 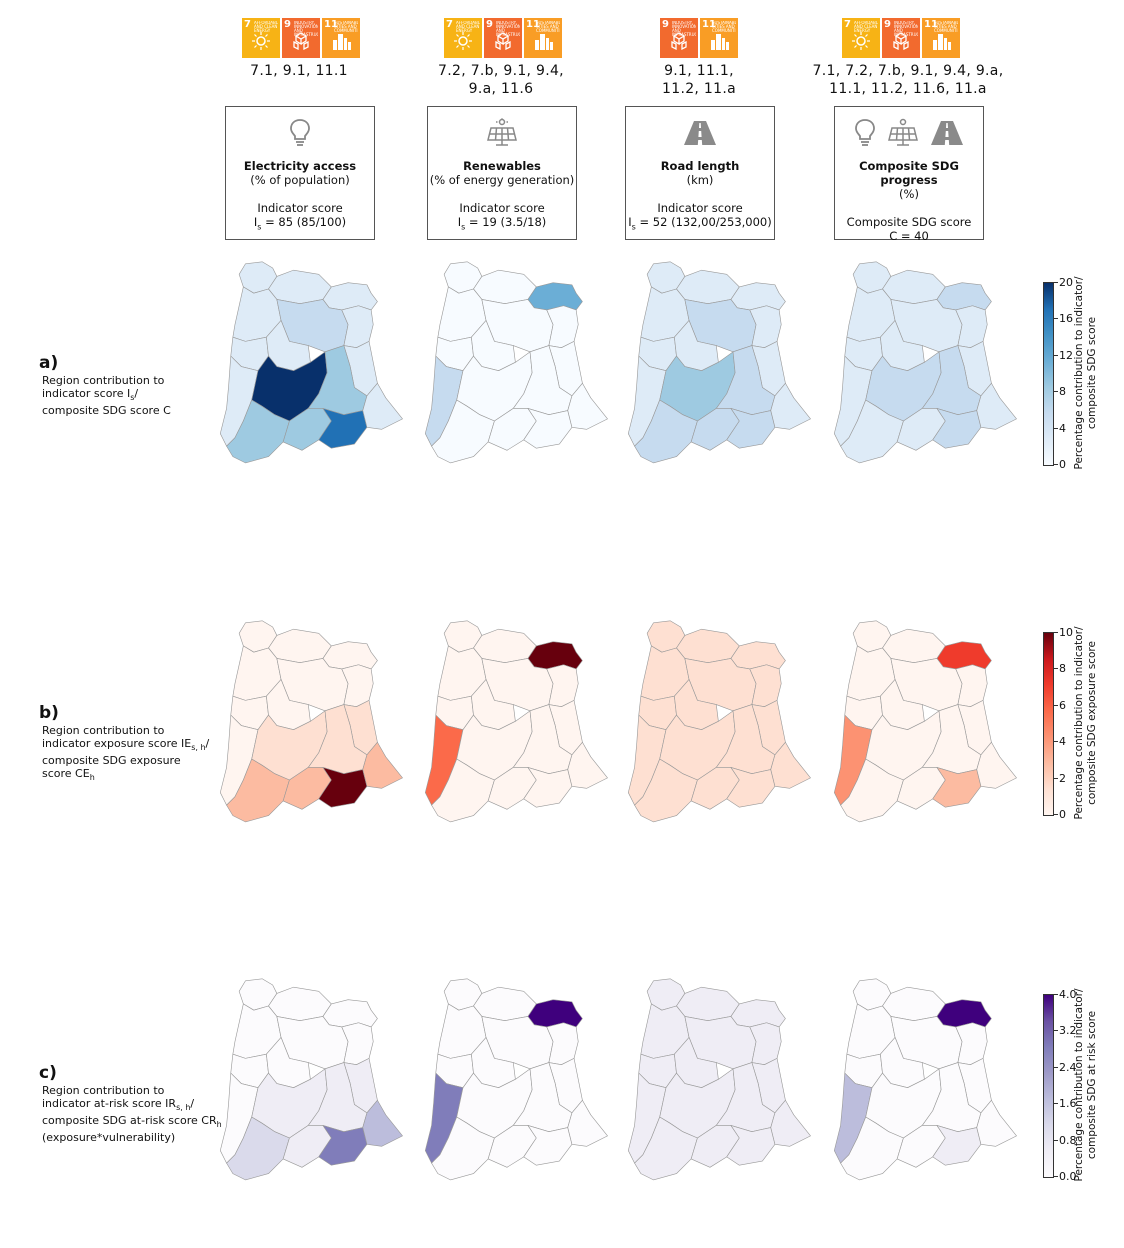 What do you see at coordinates (1066, 319) in the screenshot?
I see `colorbar-tick-label: 16` at bounding box center [1066, 319].